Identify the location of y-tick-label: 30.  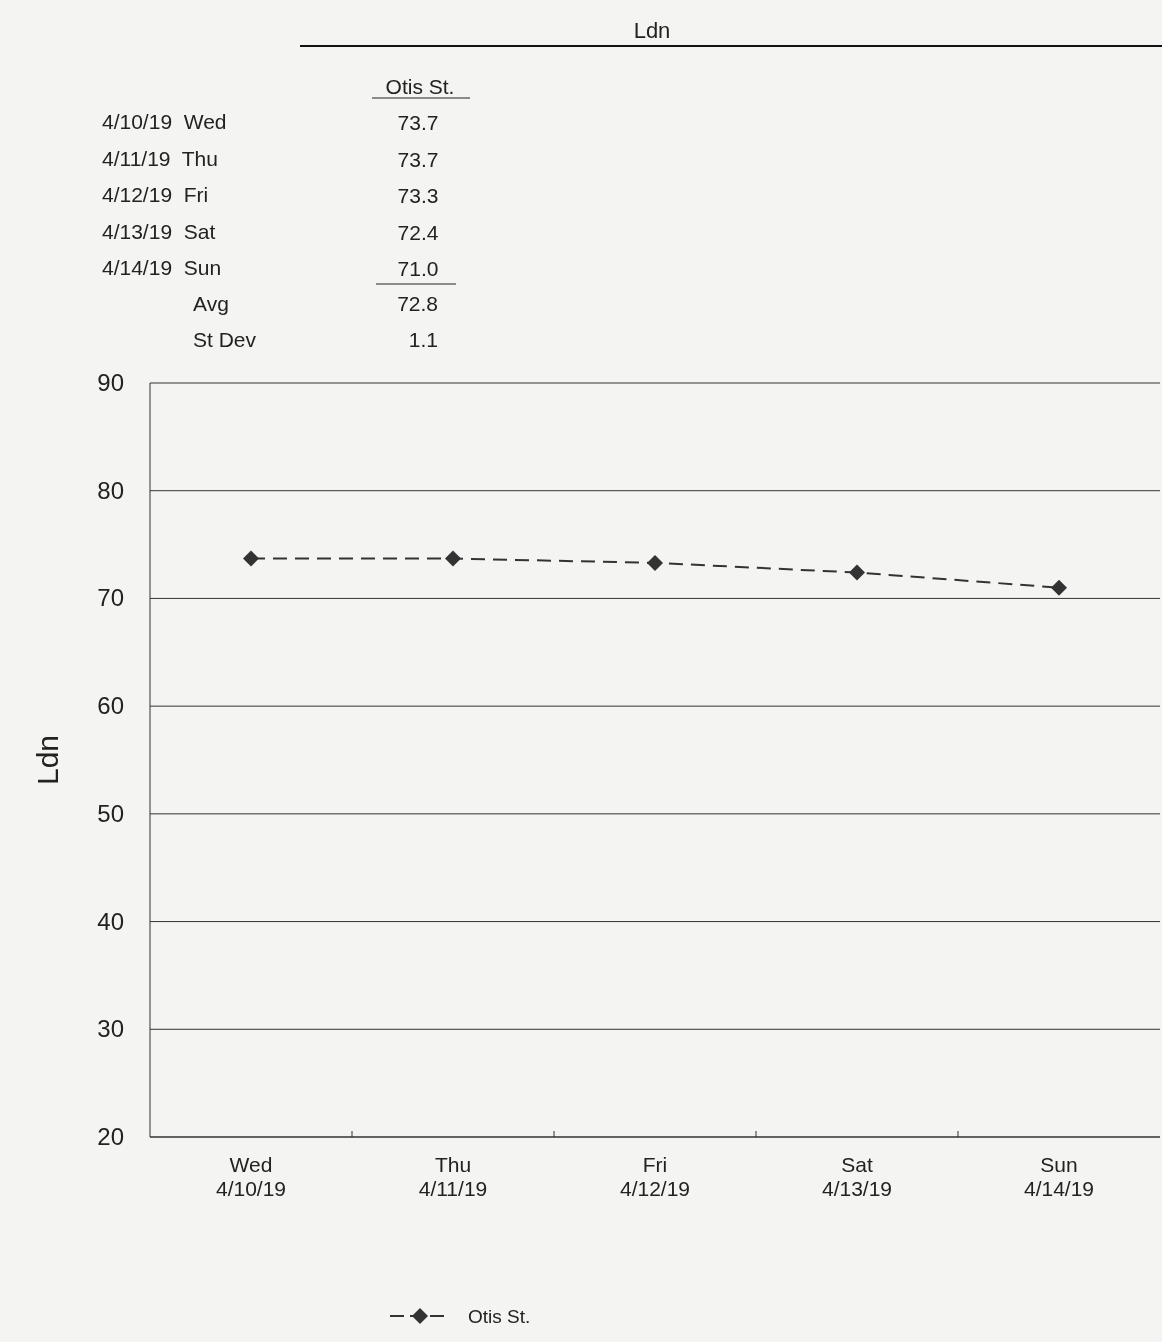
(110, 1029).